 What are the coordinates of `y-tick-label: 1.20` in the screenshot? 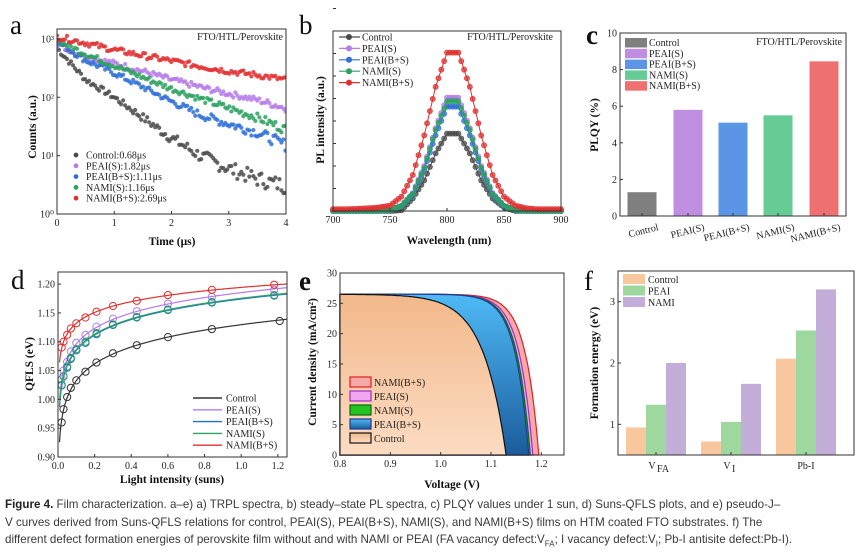 It's located at (47, 285).